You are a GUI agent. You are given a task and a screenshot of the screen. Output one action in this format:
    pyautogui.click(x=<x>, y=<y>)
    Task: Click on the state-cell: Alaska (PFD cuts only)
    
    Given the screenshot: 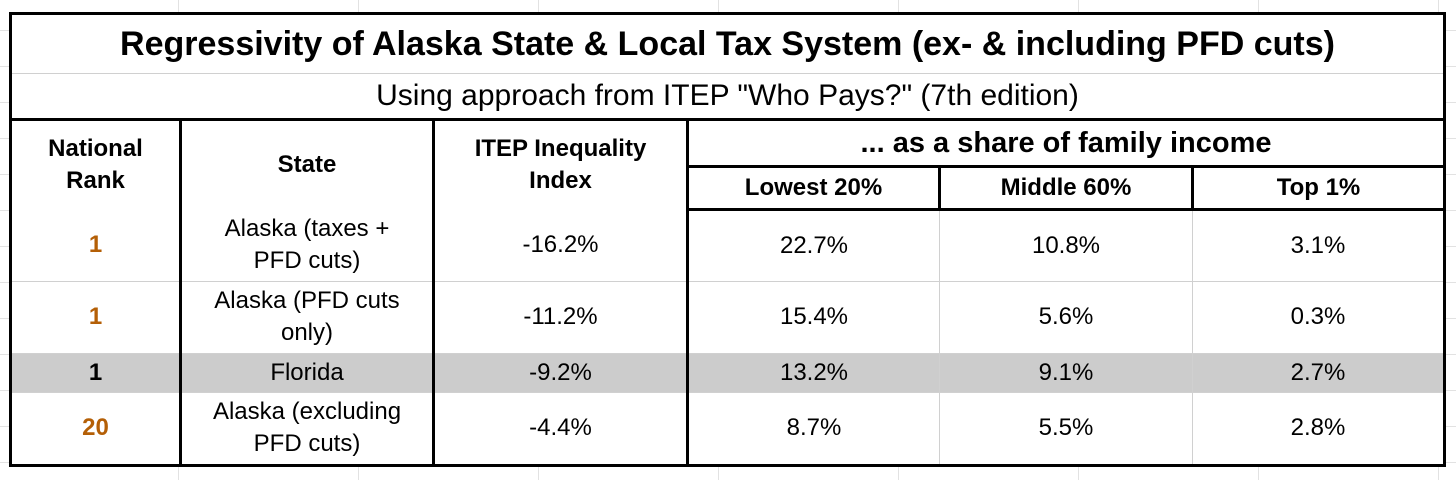 What is the action you would take?
    pyautogui.click(x=307, y=317)
    